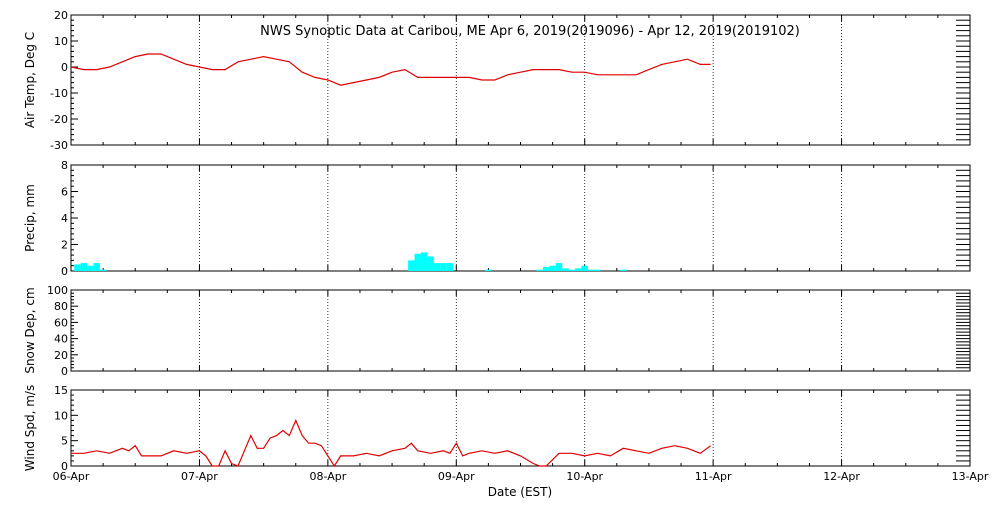  I want to click on y-tick-label: 6, so click(64, 192).